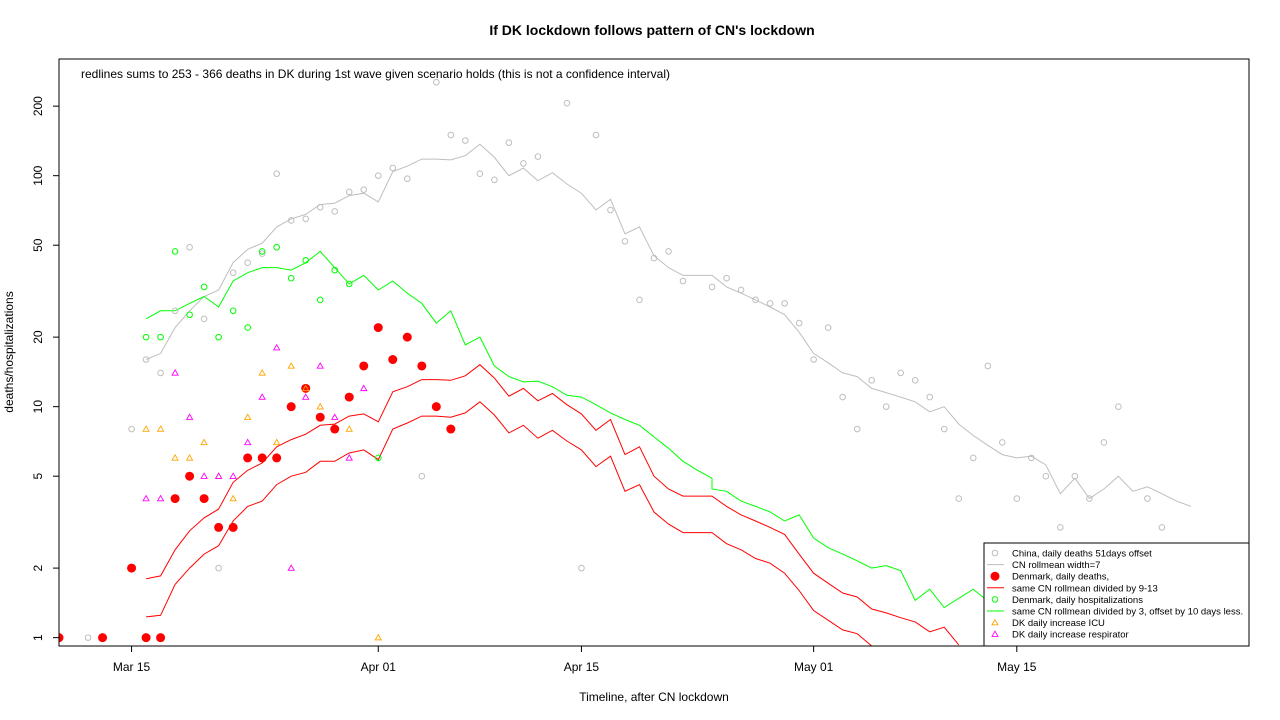 Image resolution: width=1280 pixels, height=720 pixels. I want to click on legend-box, so click(1116, 594).